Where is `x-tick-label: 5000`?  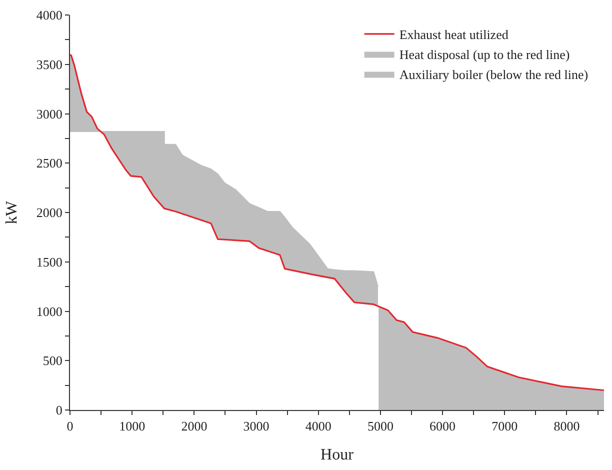 x-tick-label: 5000 is located at coordinates (380, 426).